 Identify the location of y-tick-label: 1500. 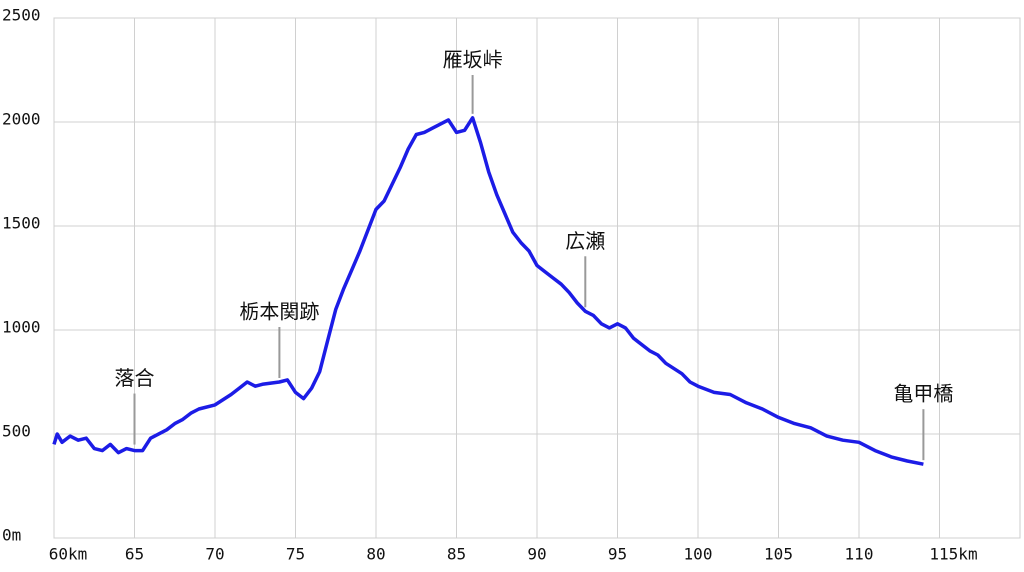
(21, 223).